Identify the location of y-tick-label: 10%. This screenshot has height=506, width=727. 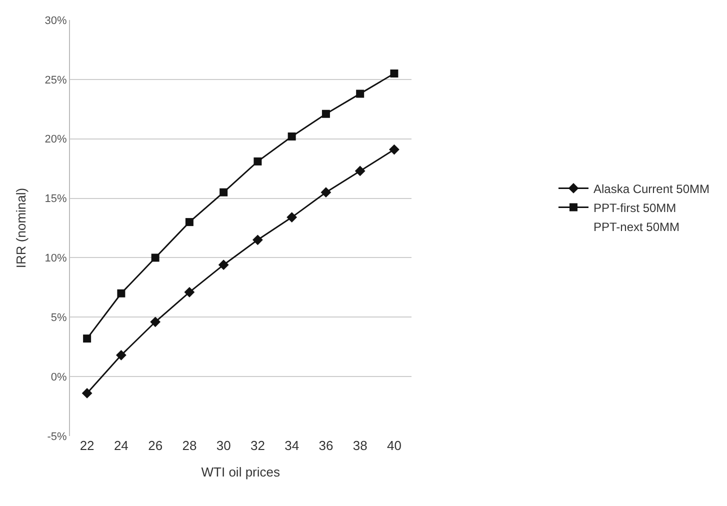
(56, 258).